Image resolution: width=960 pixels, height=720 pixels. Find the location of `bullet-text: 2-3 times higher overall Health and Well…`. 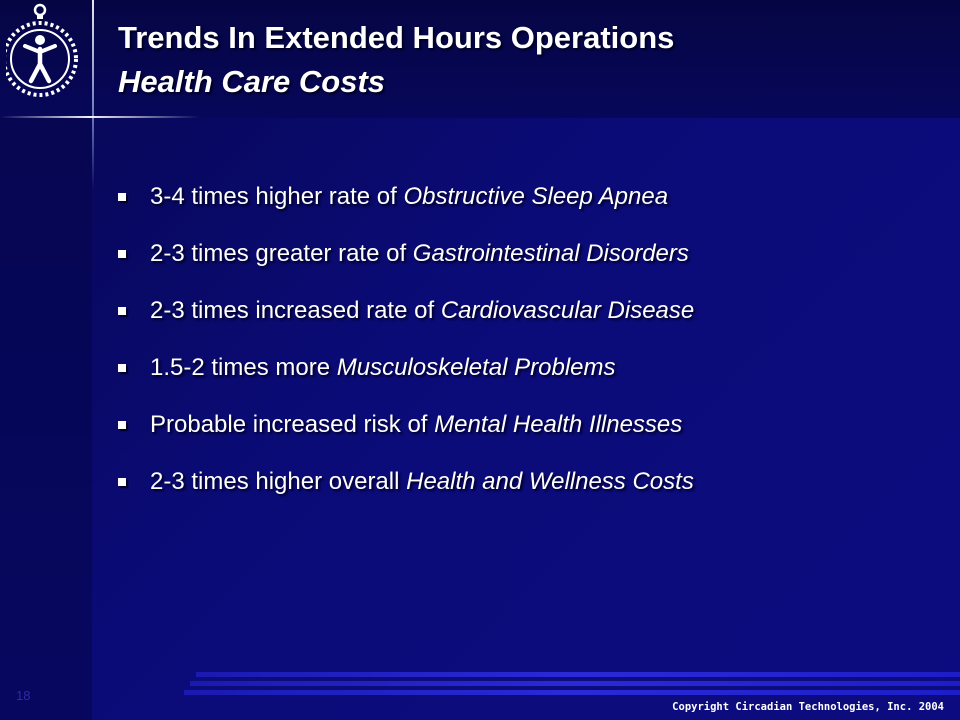

bullet-text: 2-3 times higher overall Health and Well… is located at coordinates (422, 481).